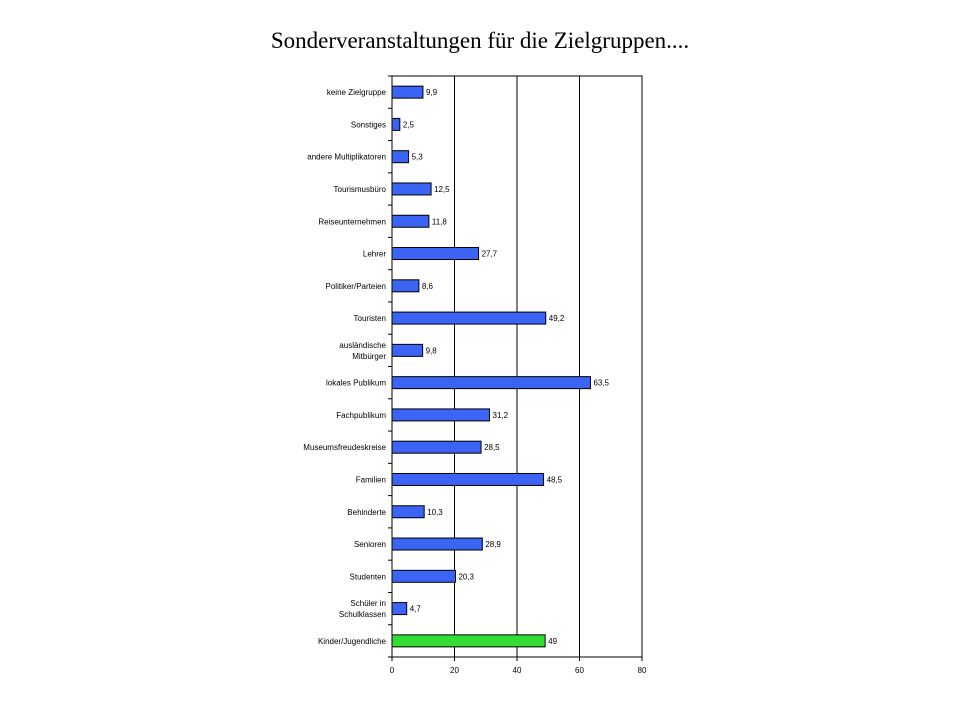 Image resolution: width=960 pixels, height=720 pixels. Describe the element at coordinates (416, 609) in the screenshot. I see `data-label: 4,7` at that location.